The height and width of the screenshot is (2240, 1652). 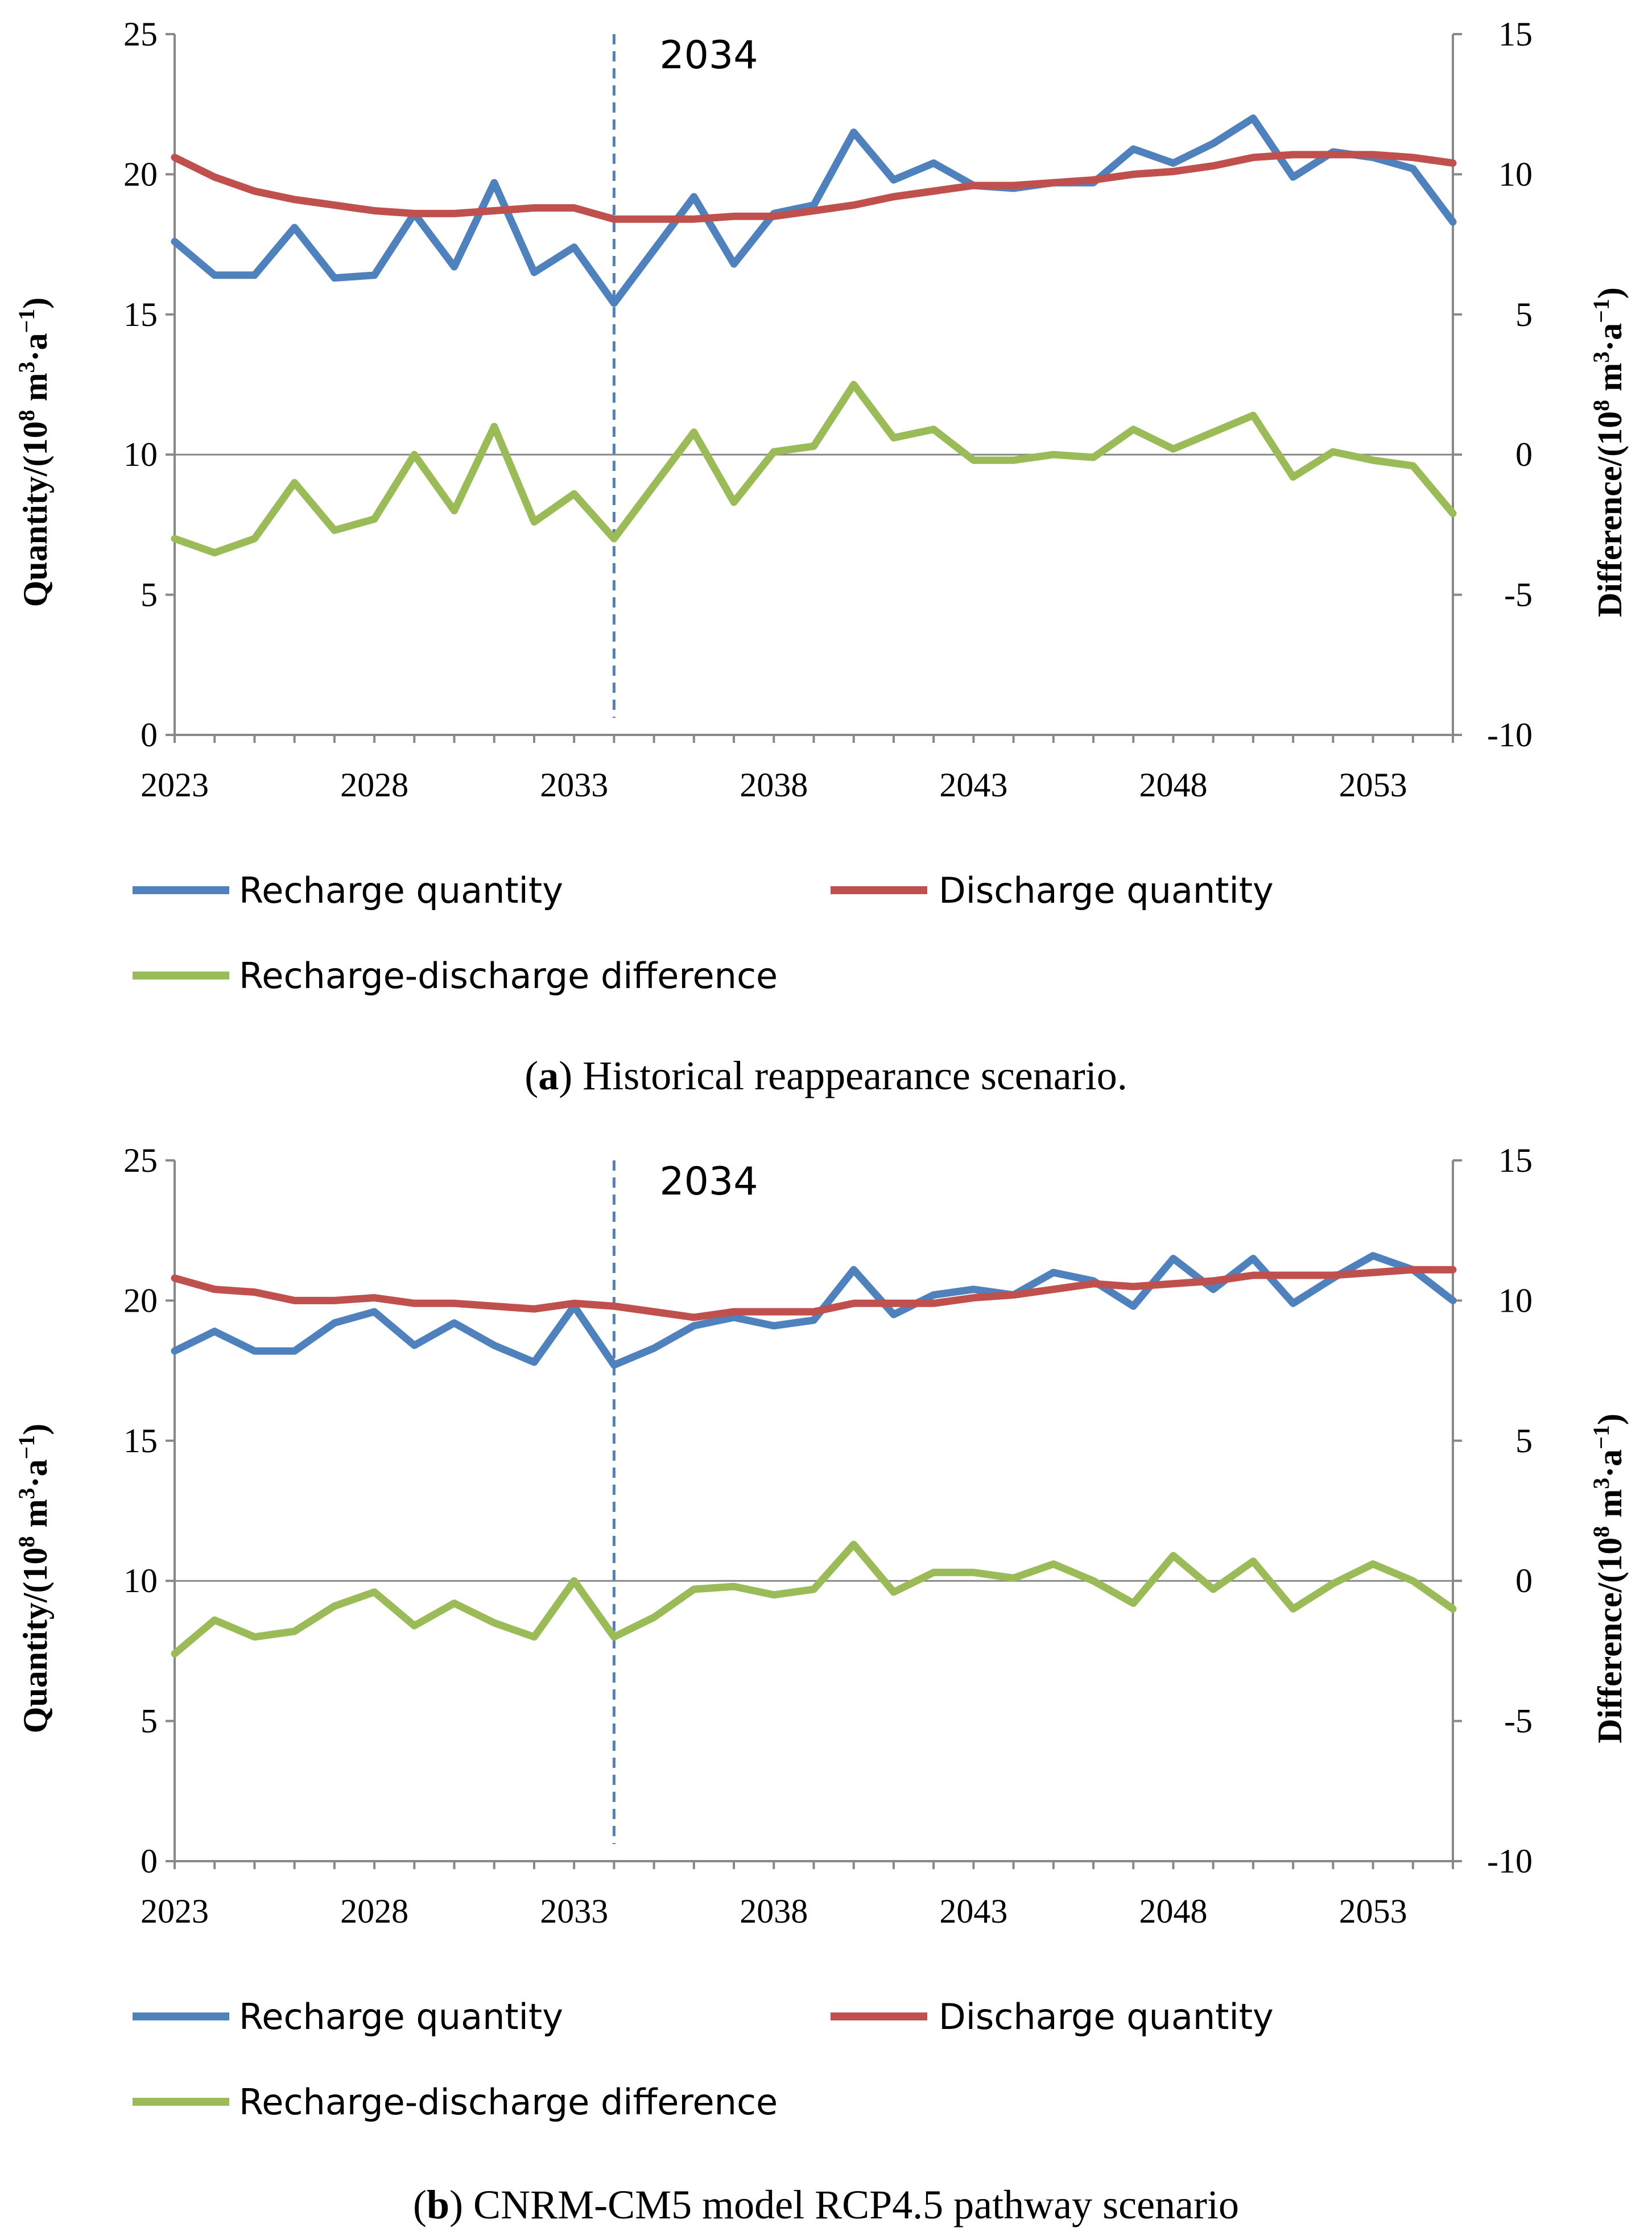 I want to click on panel-a-x-tick-label: 2028, so click(x=374, y=785).